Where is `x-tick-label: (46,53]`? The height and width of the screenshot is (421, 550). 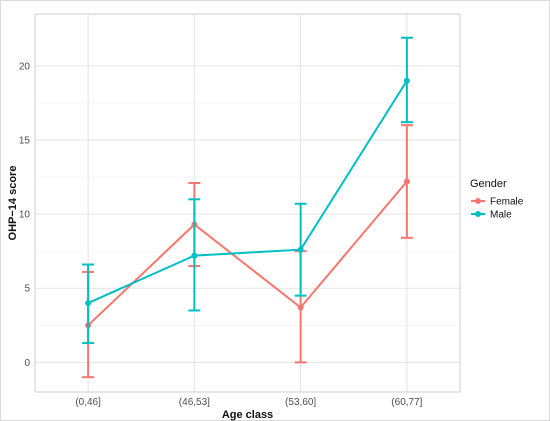 x-tick-label: (46,53] is located at coordinates (194, 402).